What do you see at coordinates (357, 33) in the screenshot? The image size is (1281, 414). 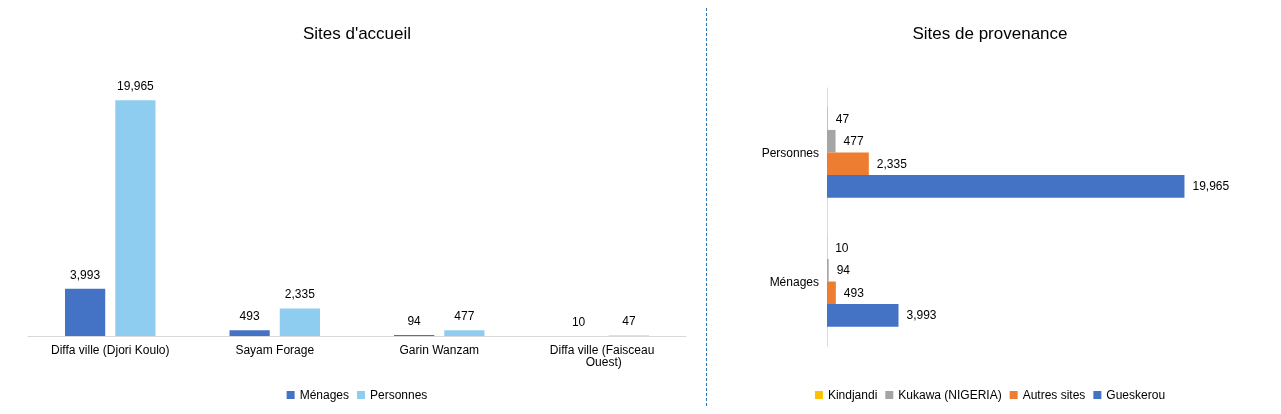 I see `chart-title: Sites d'accueil` at bounding box center [357, 33].